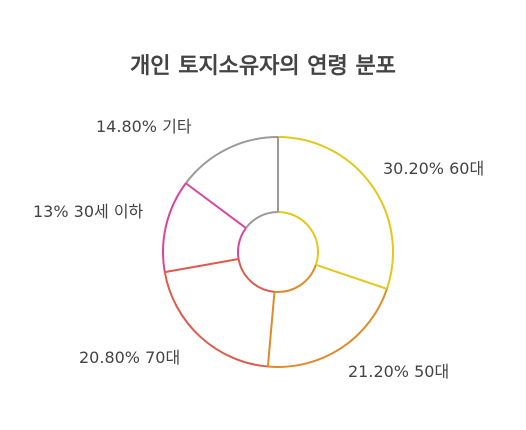  Describe the element at coordinates (398, 371) in the screenshot. I see `slice-label: 21.20% 50대` at that location.